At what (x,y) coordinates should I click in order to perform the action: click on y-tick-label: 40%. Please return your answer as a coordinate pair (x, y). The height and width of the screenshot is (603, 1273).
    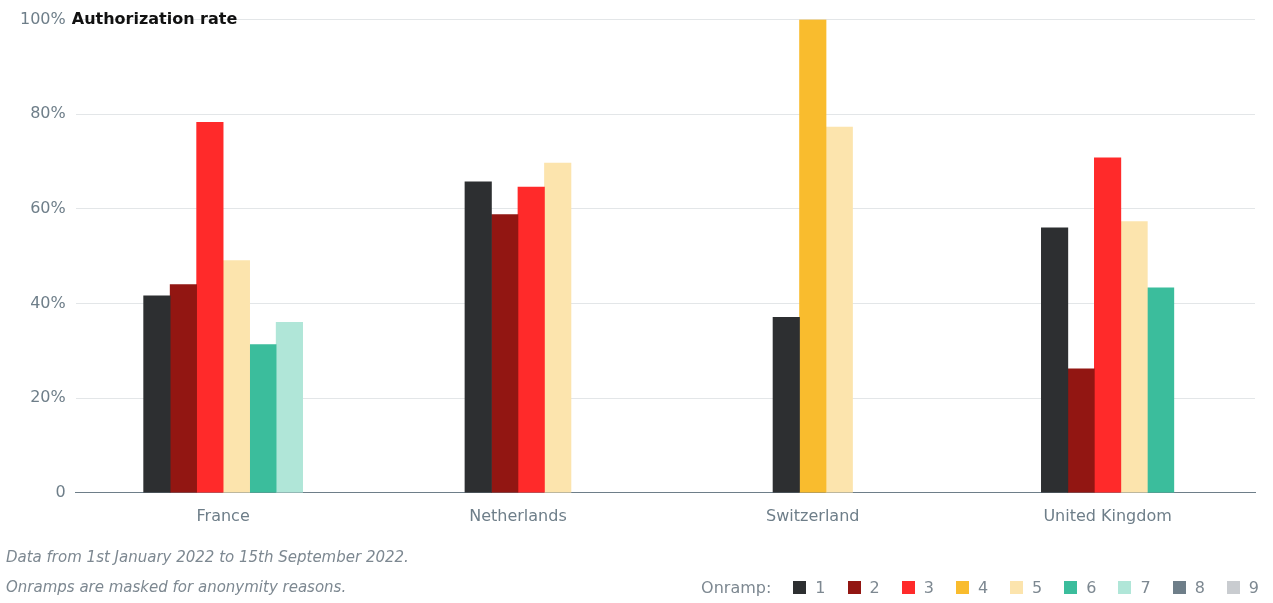
    Looking at the image, I should click on (48, 302).